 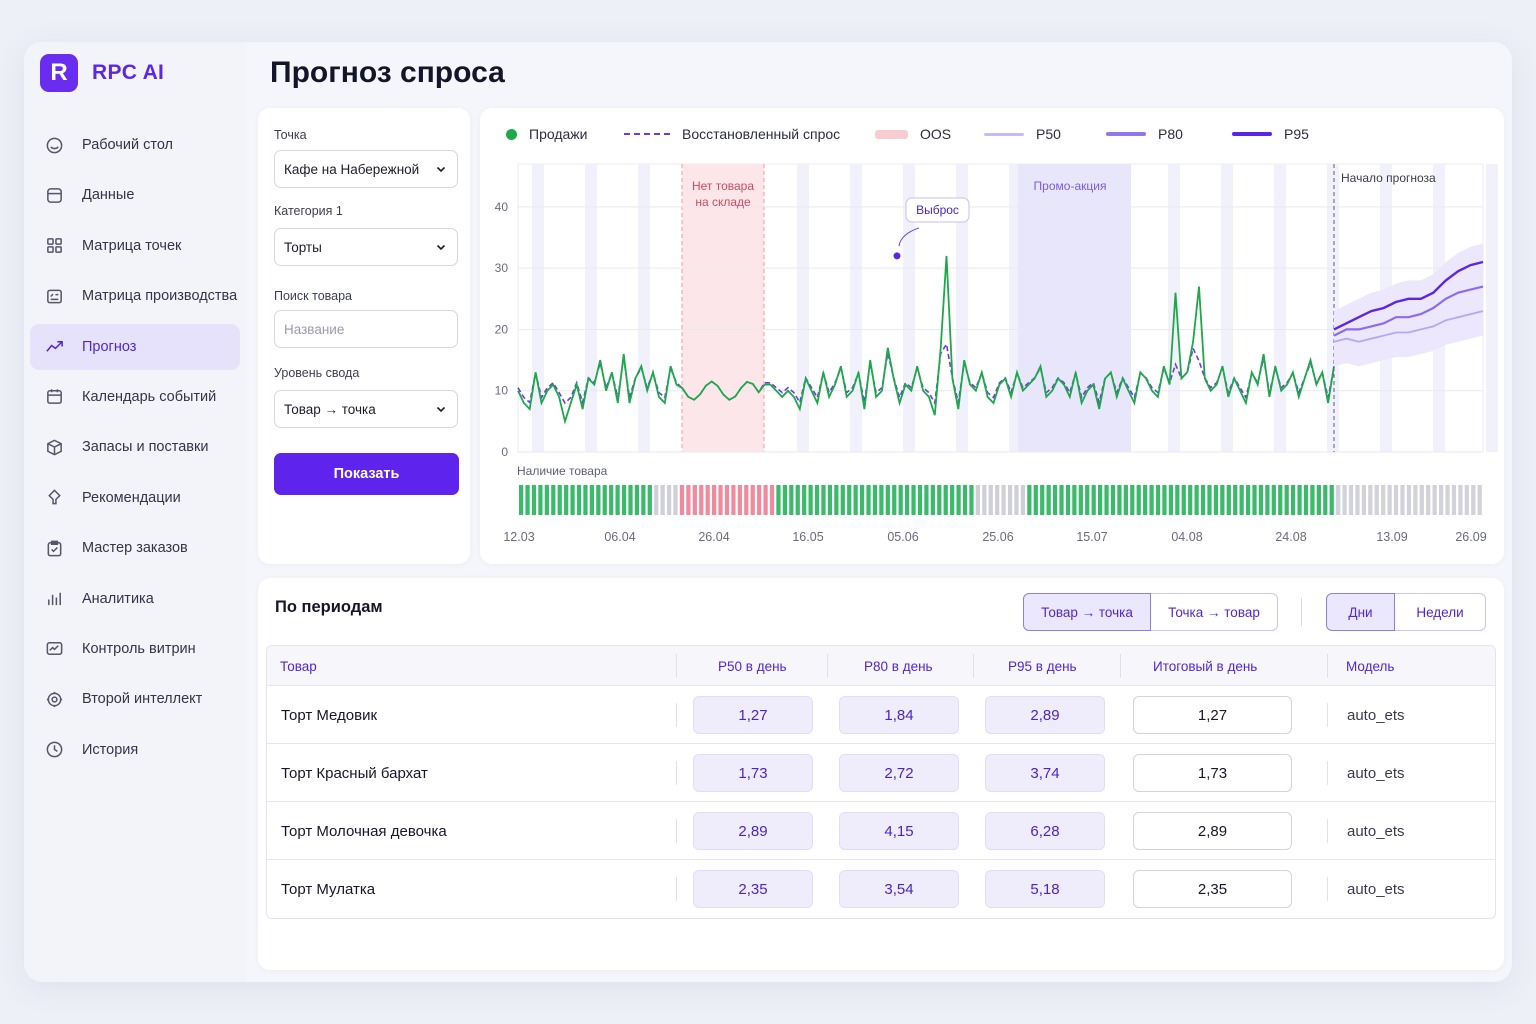 I want to click on brand: R RPC AI, so click(x=102, y=73).